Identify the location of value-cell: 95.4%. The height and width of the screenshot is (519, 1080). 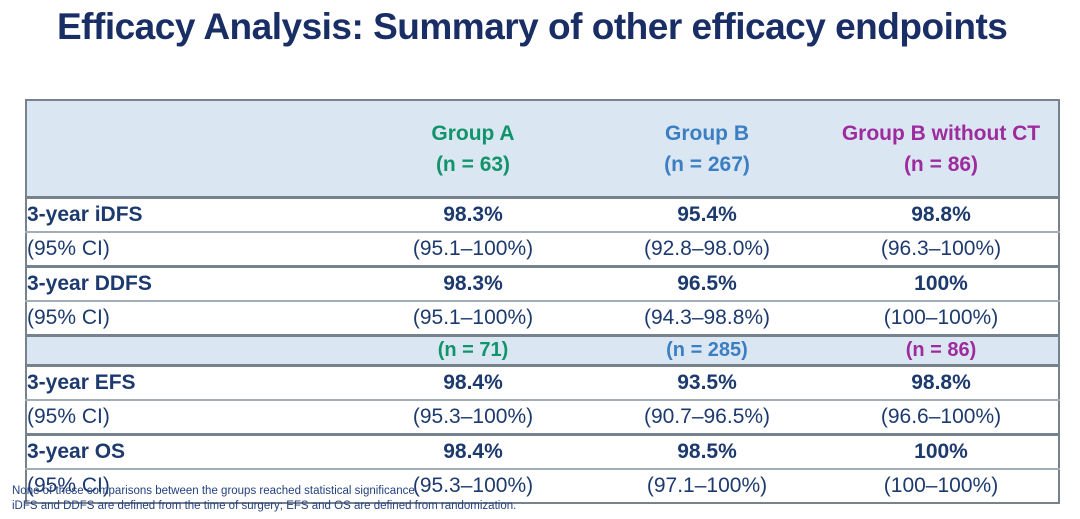
(707, 214).